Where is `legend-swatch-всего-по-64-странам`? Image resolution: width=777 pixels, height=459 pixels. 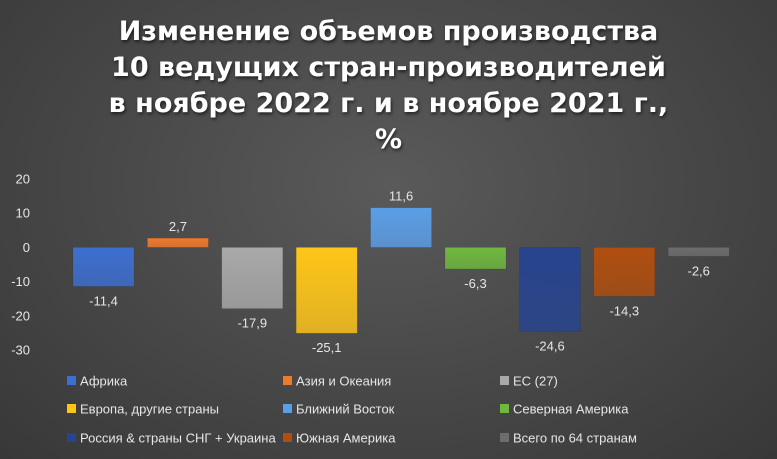 legend-swatch-всего-по-64-странам is located at coordinates (504, 437).